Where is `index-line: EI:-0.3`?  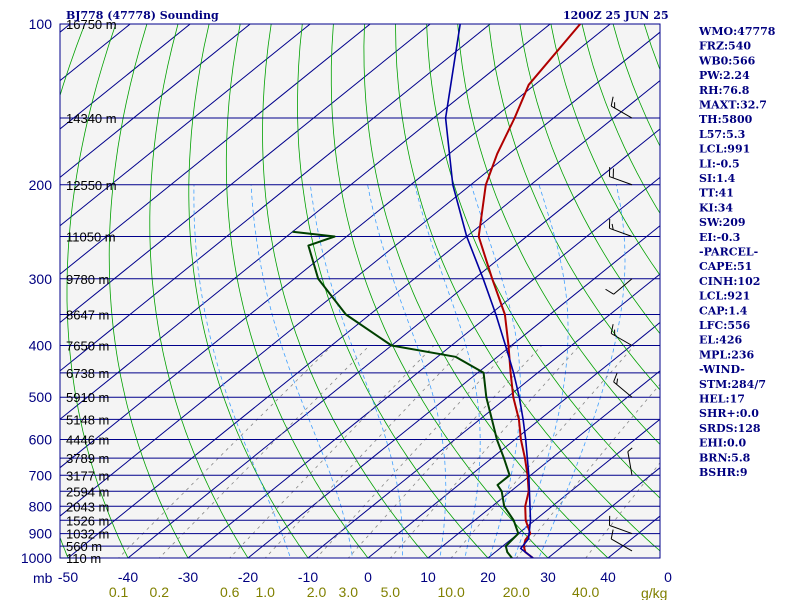
index-line: EI:-0.3 is located at coordinates (719, 237).